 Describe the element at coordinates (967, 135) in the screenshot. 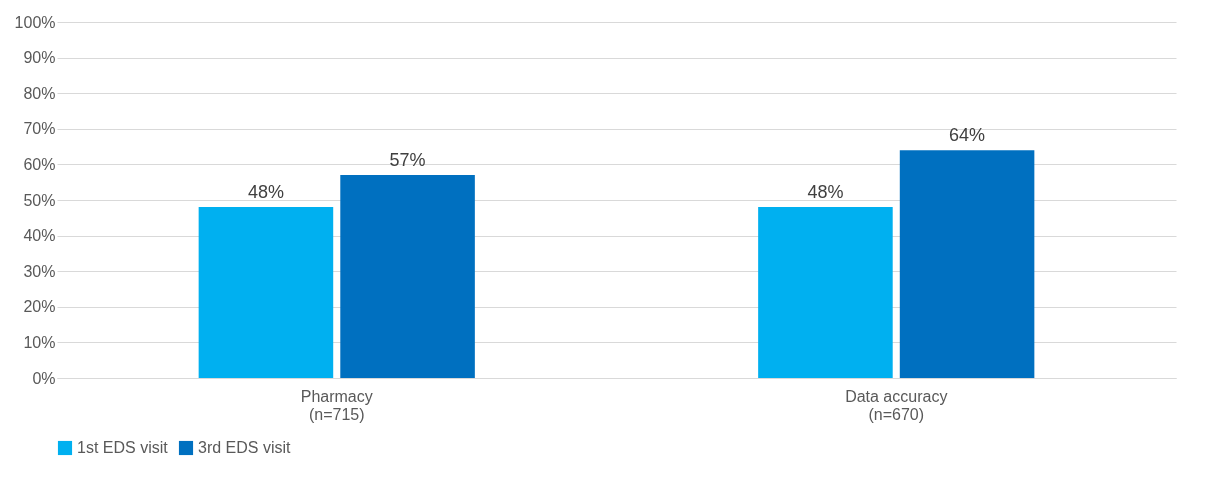

I see `data-label: 64%` at that location.